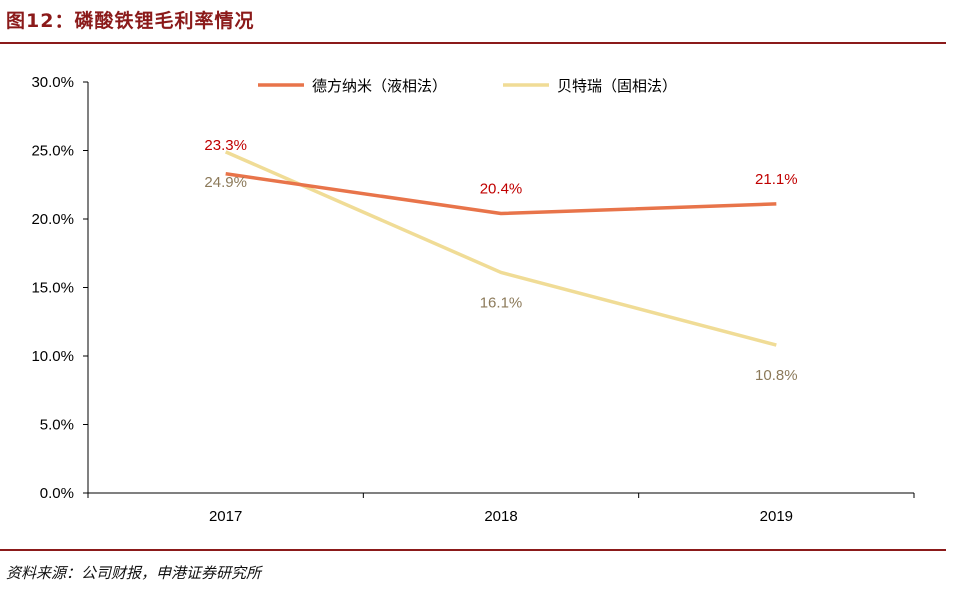 Image resolution: width=956 pixels, height=589 pixels. I want to click on footer-divider, so click(473, 550).